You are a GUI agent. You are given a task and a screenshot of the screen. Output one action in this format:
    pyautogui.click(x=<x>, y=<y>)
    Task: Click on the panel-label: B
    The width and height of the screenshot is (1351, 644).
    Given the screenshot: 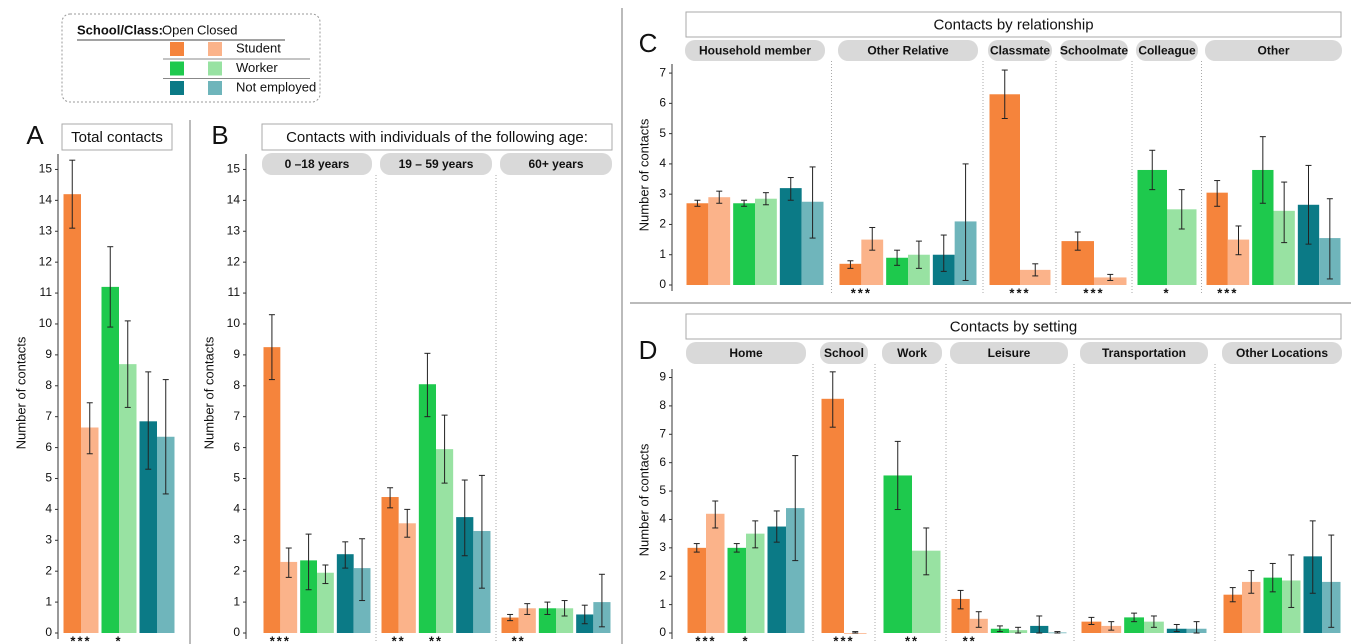 What is the action you would take?
    pyautogui.click(x=219, y=135)
    